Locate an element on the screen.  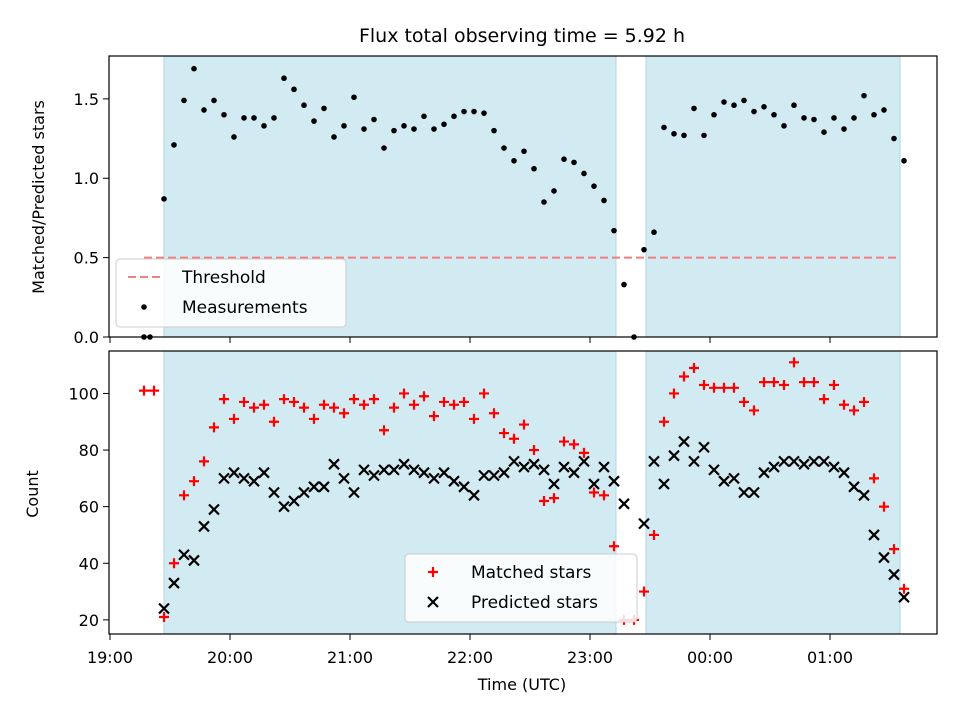
legend-measurement-swatch is located at coordinates (144, 307).